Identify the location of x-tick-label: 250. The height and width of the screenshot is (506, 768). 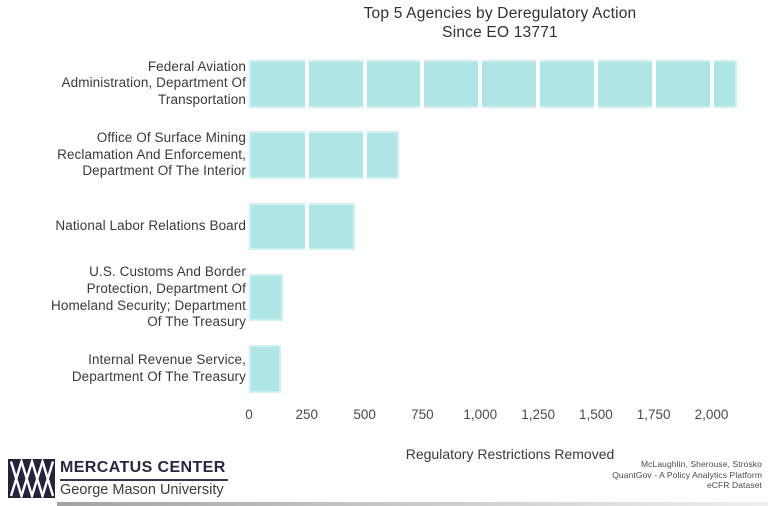
(307, 414).